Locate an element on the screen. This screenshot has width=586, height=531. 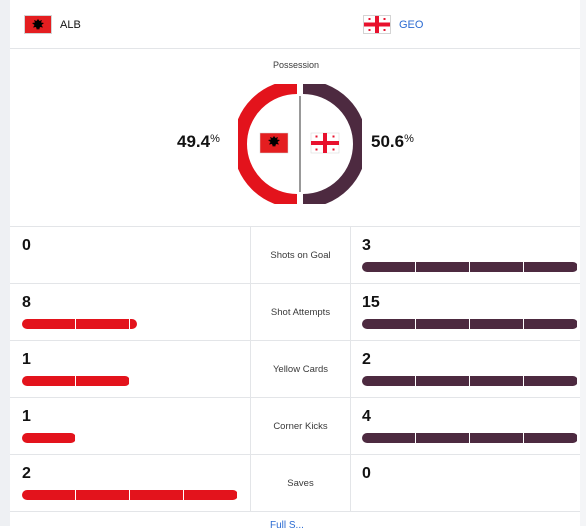
home-stat-value: 8 is located at coordinates (26, 302).